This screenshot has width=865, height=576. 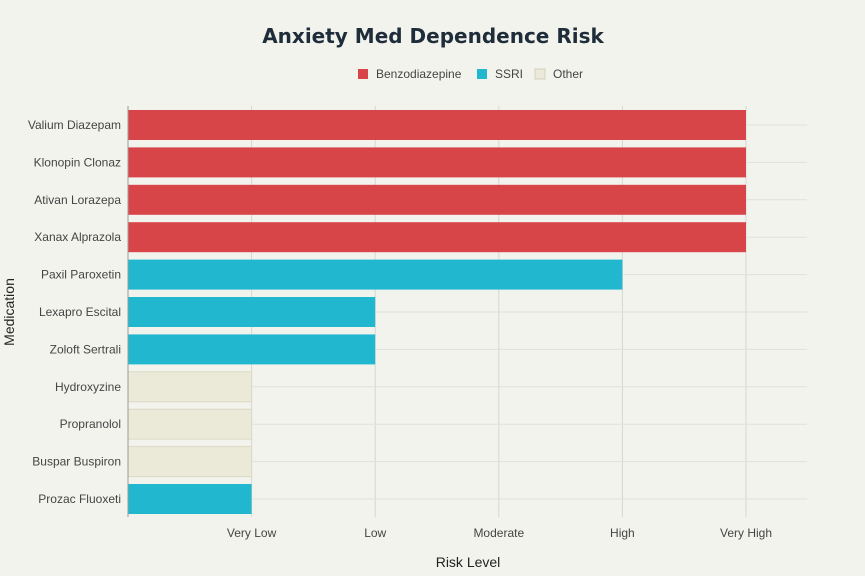 I want to click on legend-label-benzodiazepine: Benzodiazepine, so click(x=419, y=74).